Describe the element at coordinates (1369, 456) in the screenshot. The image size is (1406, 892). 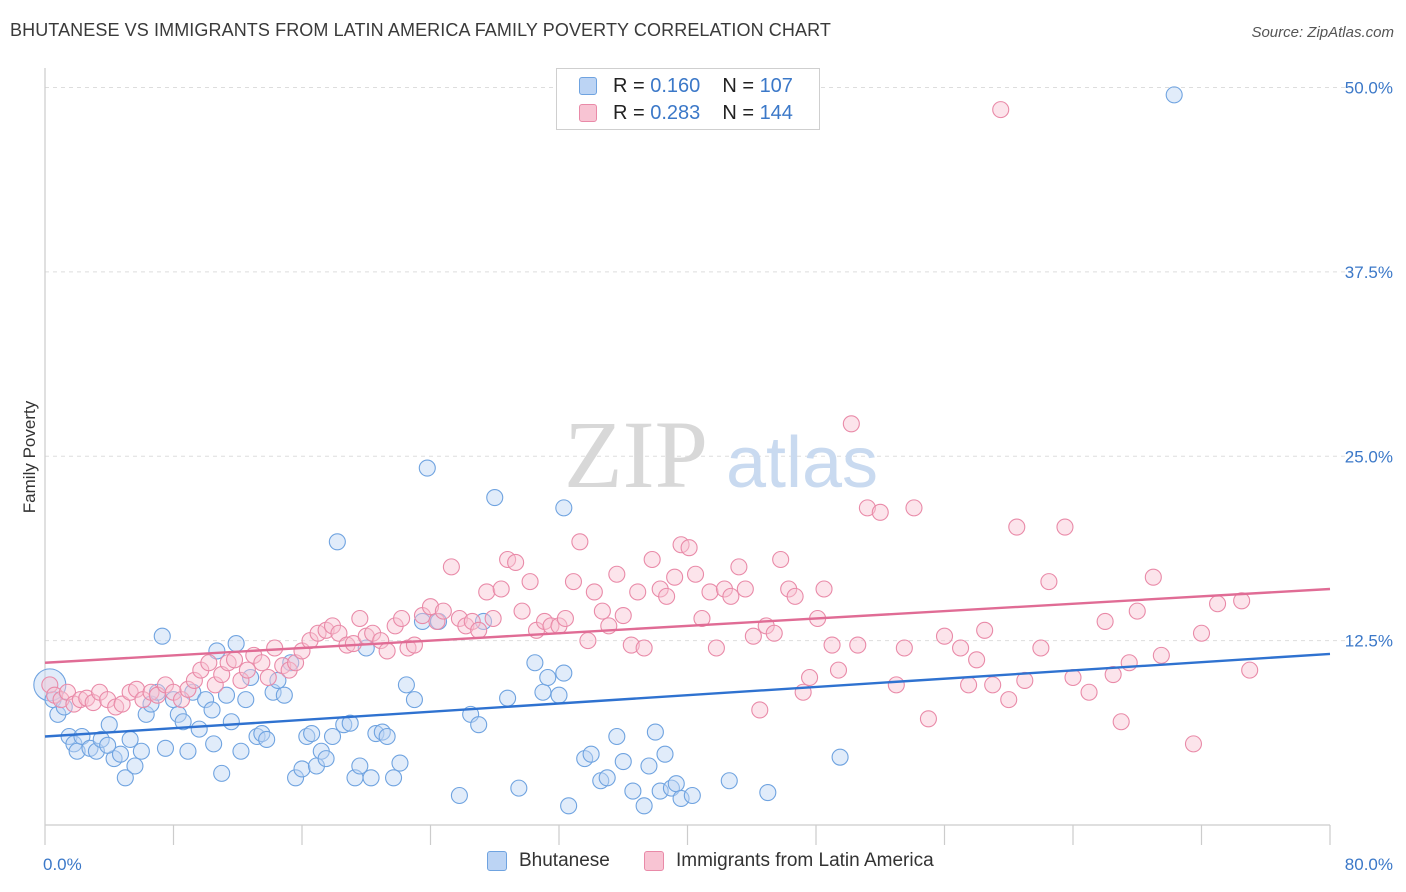
I see `y-tick-label: 25.0%` at that location.